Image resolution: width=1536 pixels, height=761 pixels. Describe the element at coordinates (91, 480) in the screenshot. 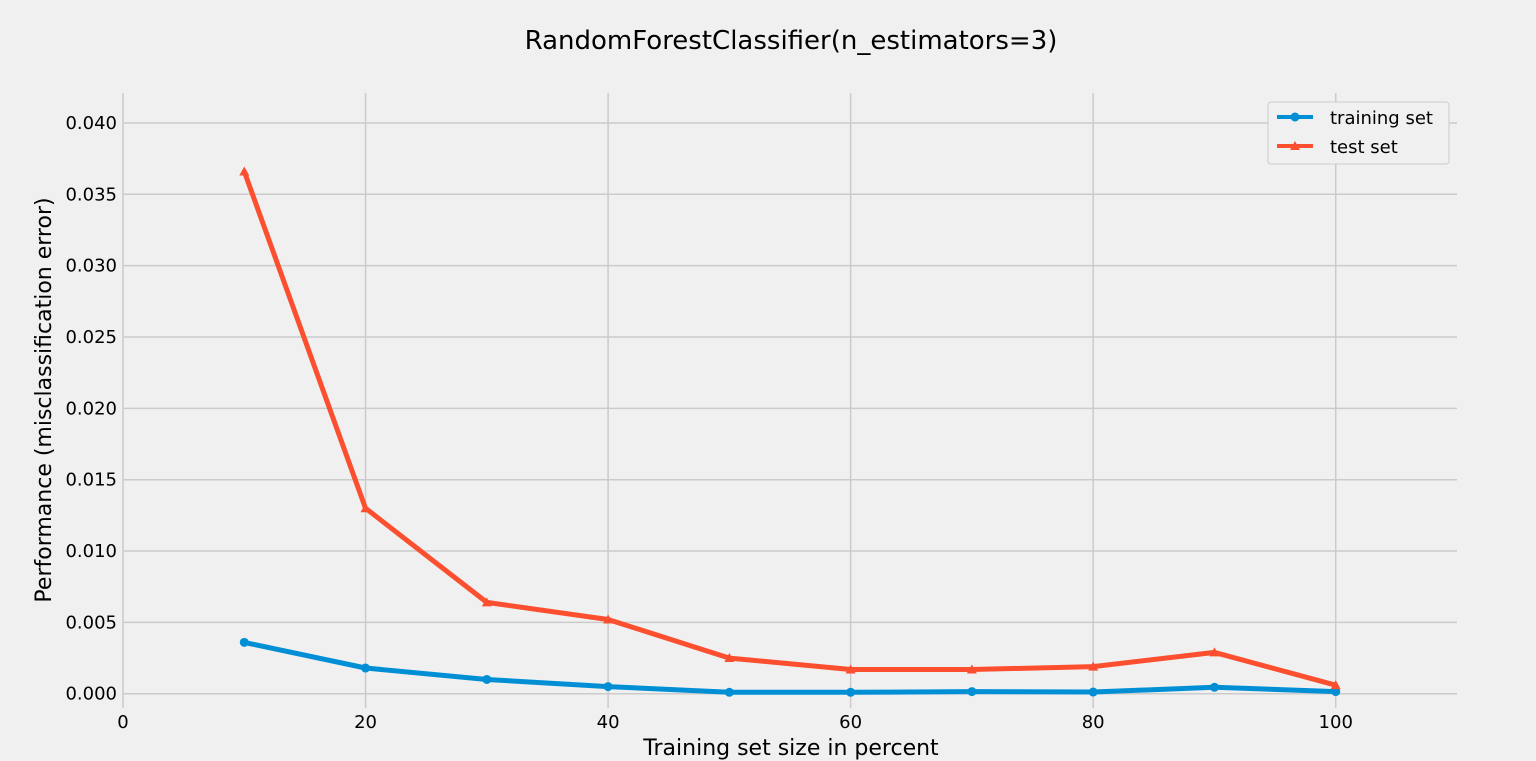

I see `y-tick-label: 0.015` at that location.